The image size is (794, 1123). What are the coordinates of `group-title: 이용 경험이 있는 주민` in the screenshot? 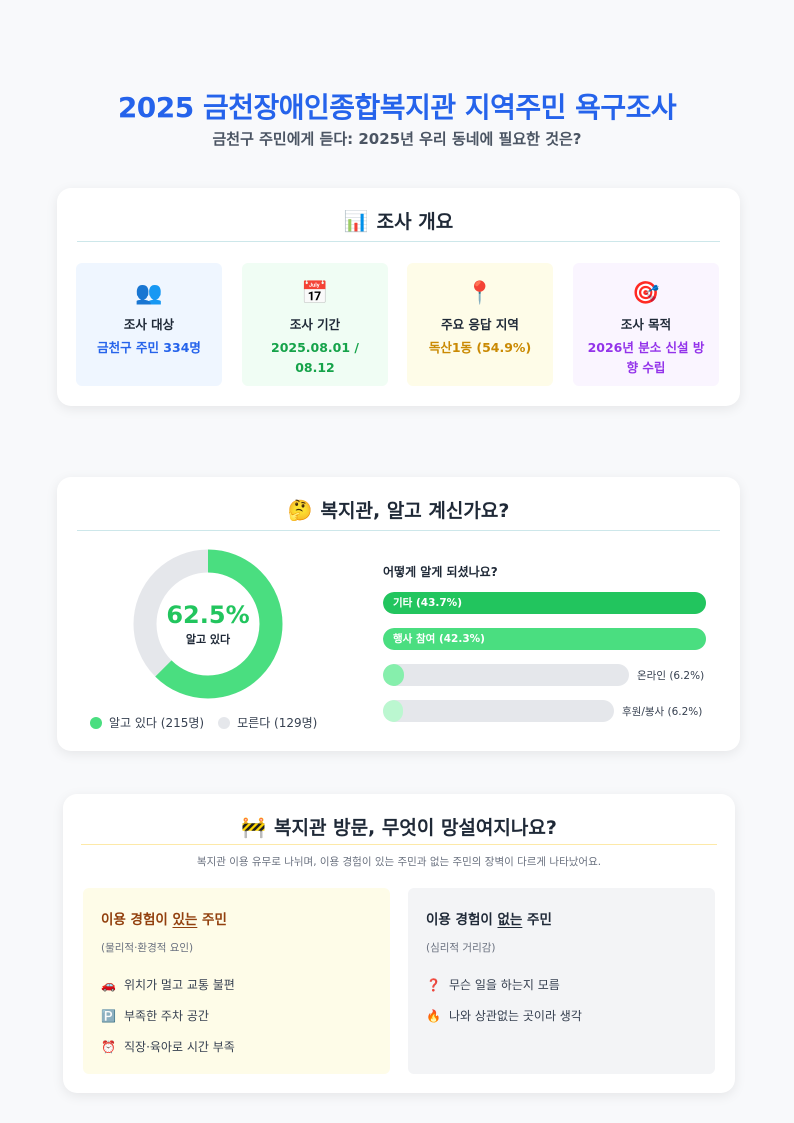 It's located at (236, 918).